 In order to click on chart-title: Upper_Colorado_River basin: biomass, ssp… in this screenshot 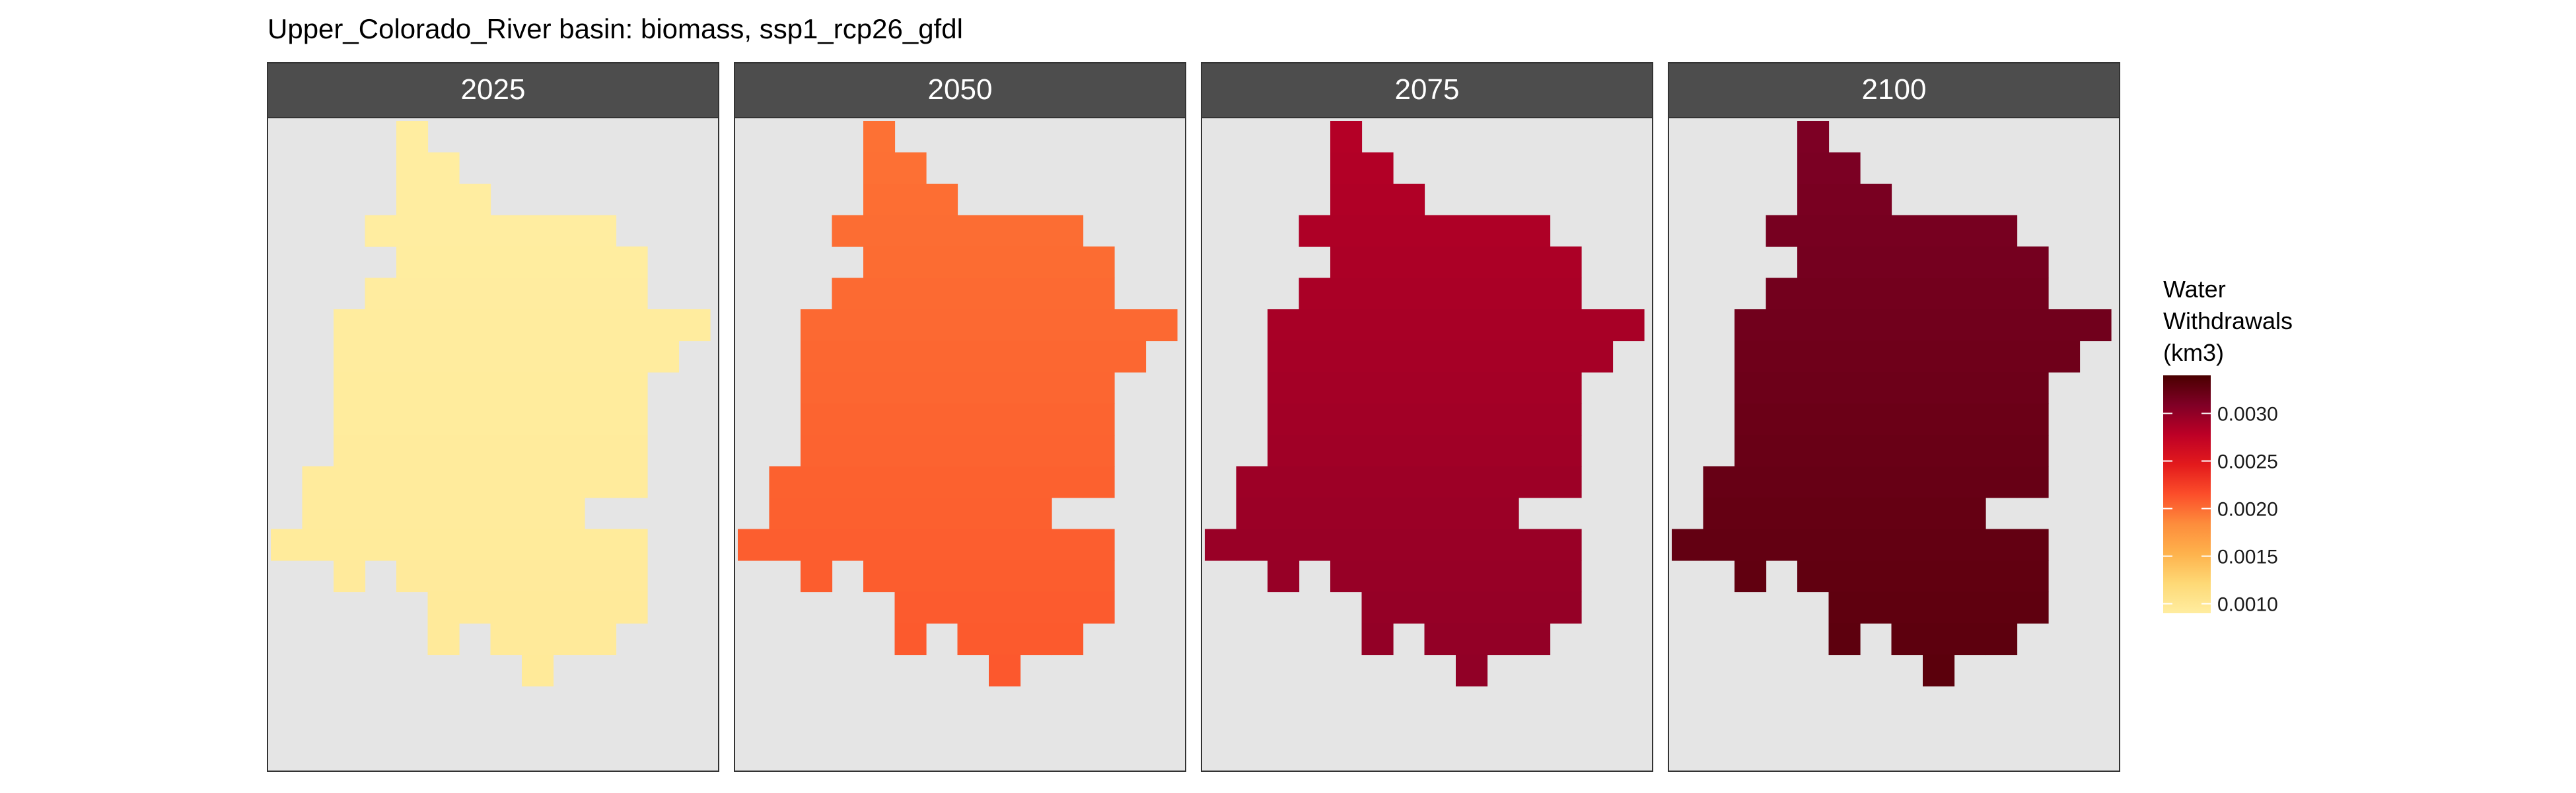, I will do `click(615, 28)`.